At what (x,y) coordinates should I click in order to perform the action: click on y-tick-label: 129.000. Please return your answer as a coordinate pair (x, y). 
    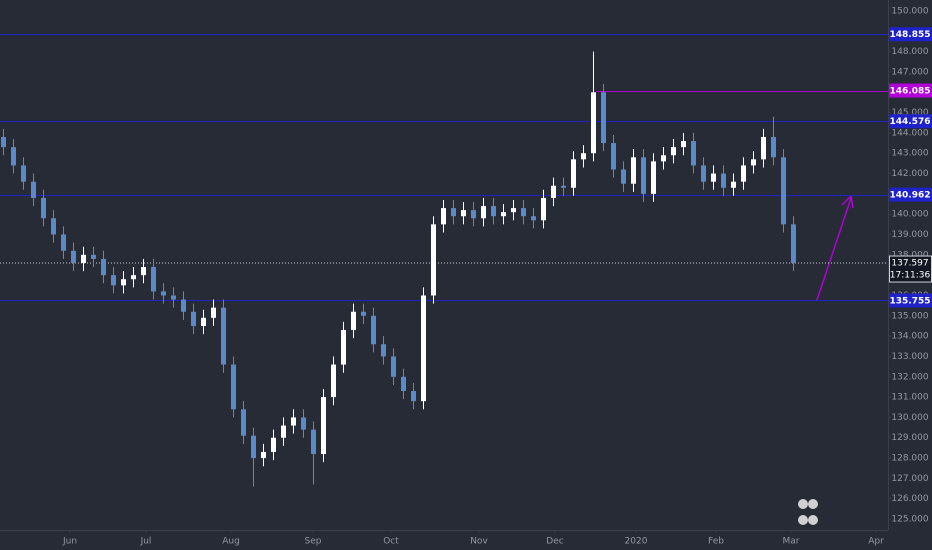
    Looking at the image, I should click on (909, 438).